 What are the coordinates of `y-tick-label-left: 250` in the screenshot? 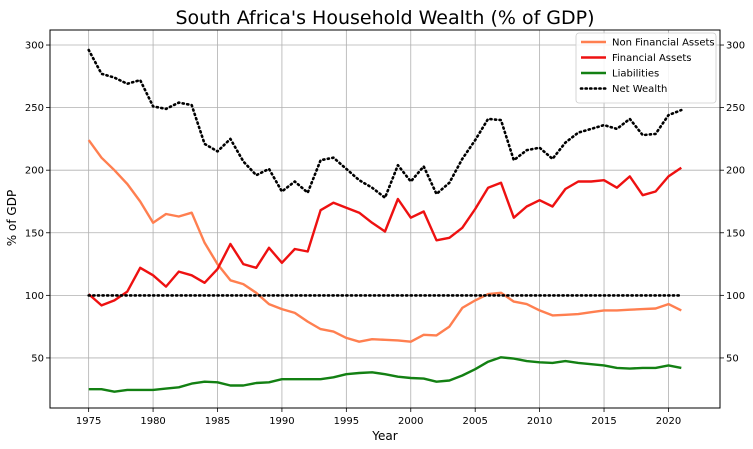 It's located at (34, 108).